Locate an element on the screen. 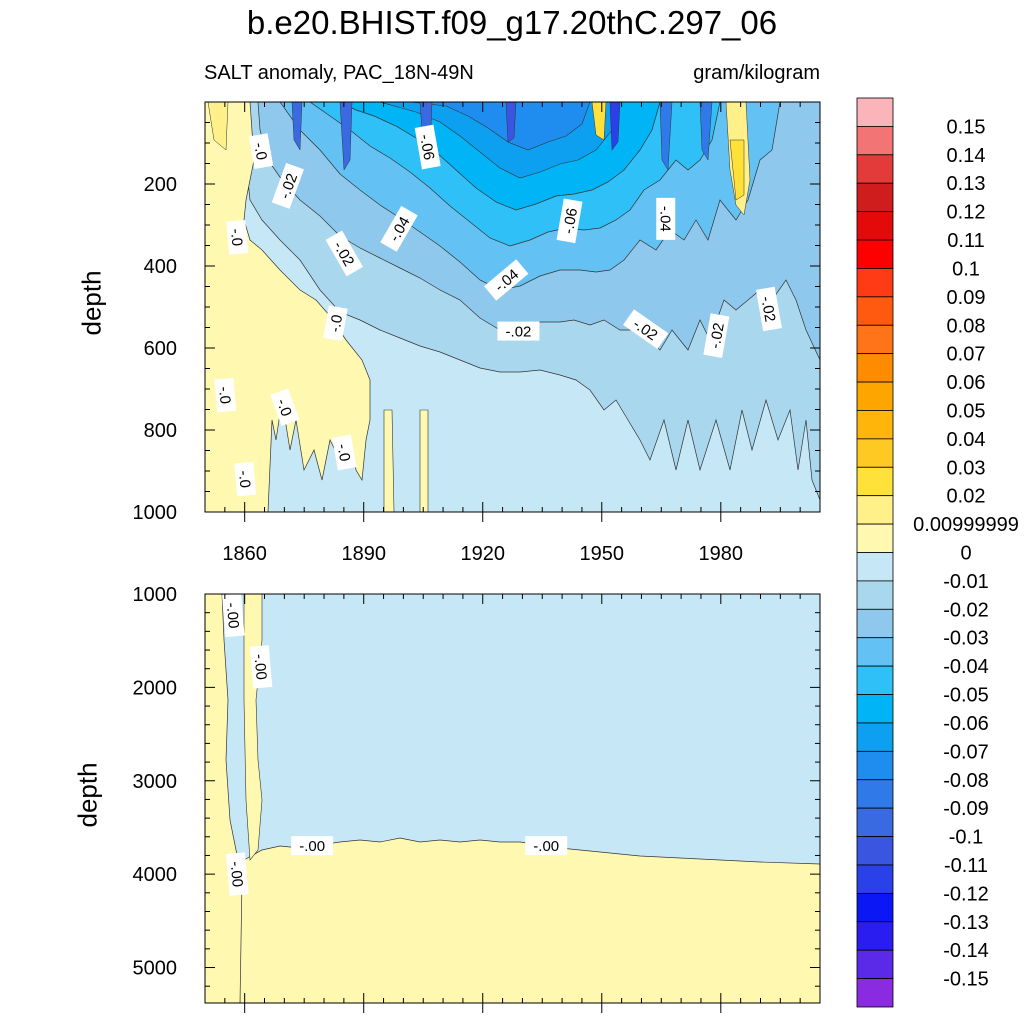 The image size is (1024, 1024). colorbar-label: -0.07 is located at coordinates (966, 752).